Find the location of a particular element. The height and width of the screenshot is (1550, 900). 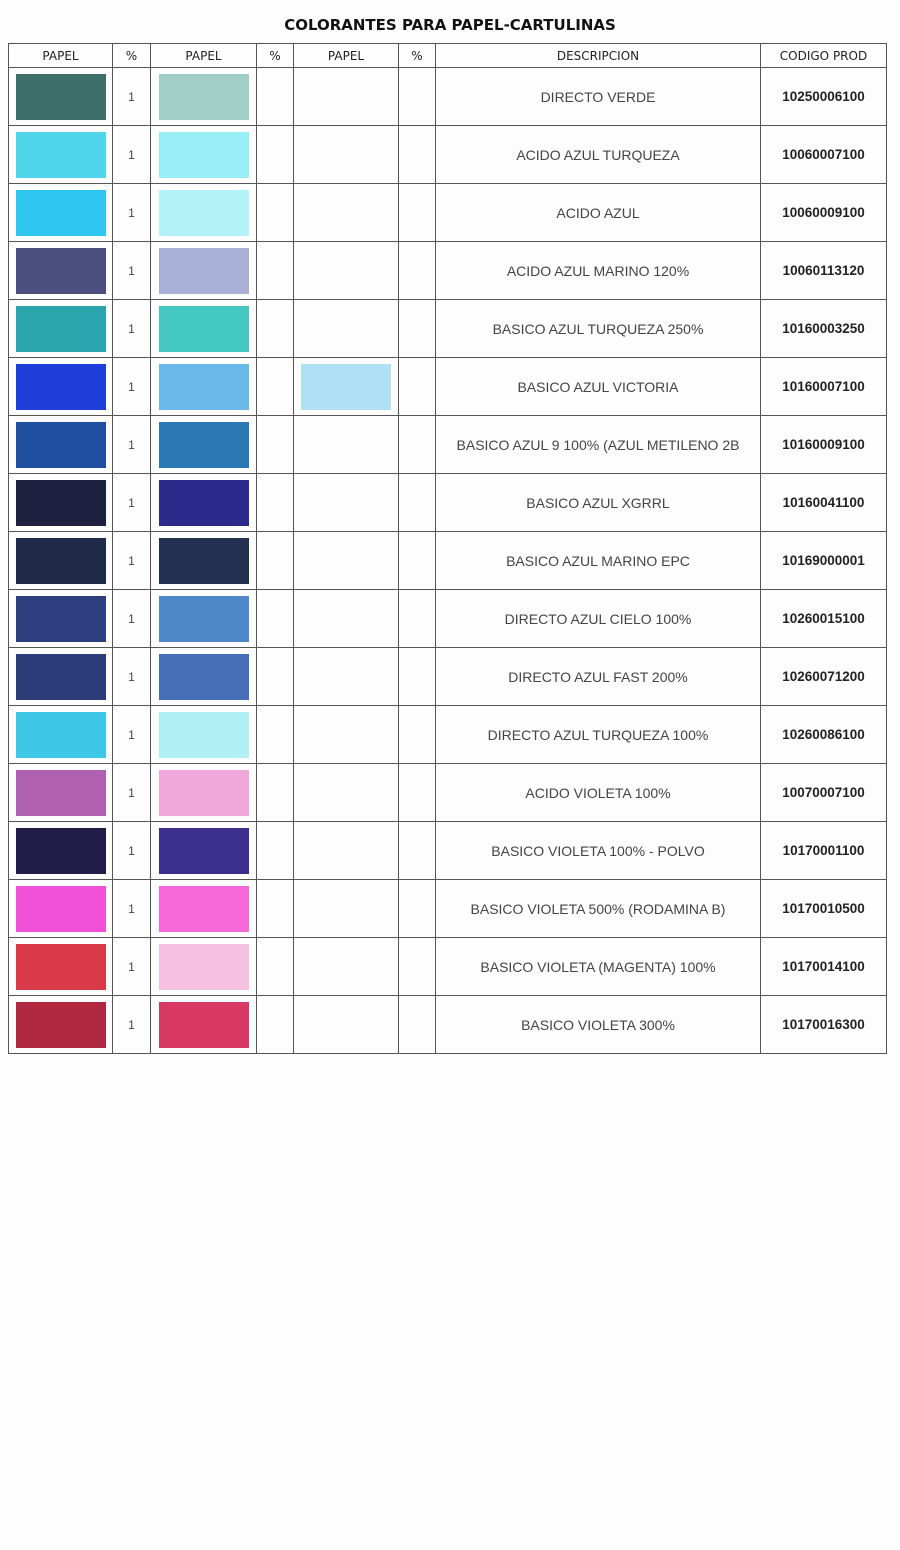

table-row: 1 ACIDO AZUL 10060009100 is located at coordinates (447, 212).